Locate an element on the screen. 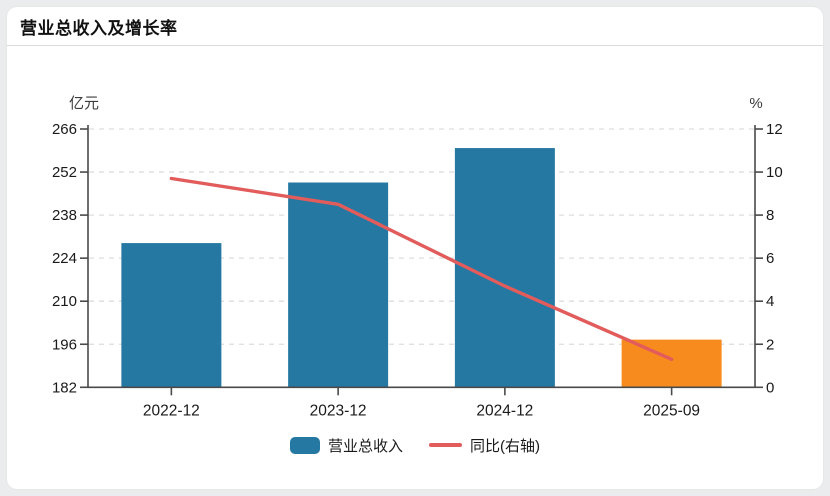 Image resolution: width=830 pixels, height=496 pixels. x-axis-label: 2023-12 is located at coordinates (338, 410).